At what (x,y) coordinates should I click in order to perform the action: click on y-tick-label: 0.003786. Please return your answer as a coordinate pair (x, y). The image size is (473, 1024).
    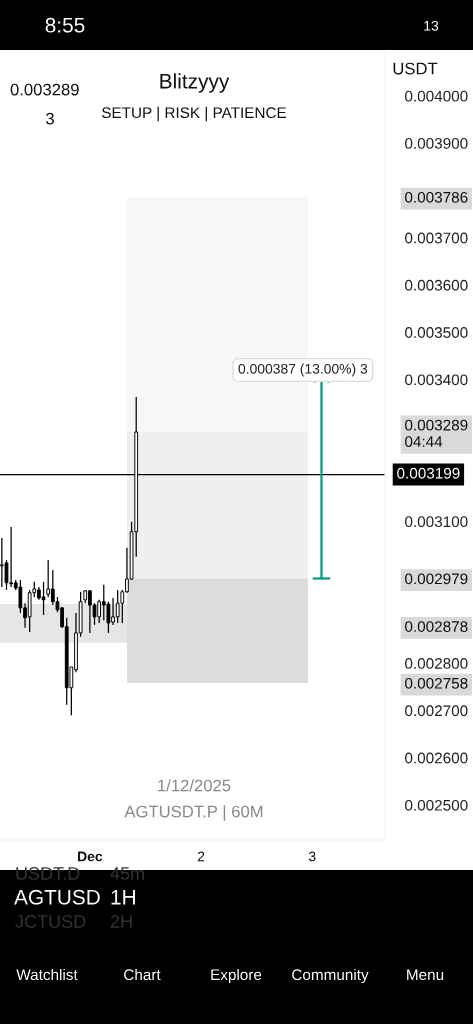
    Looking at the image, I should click on (436, 197).